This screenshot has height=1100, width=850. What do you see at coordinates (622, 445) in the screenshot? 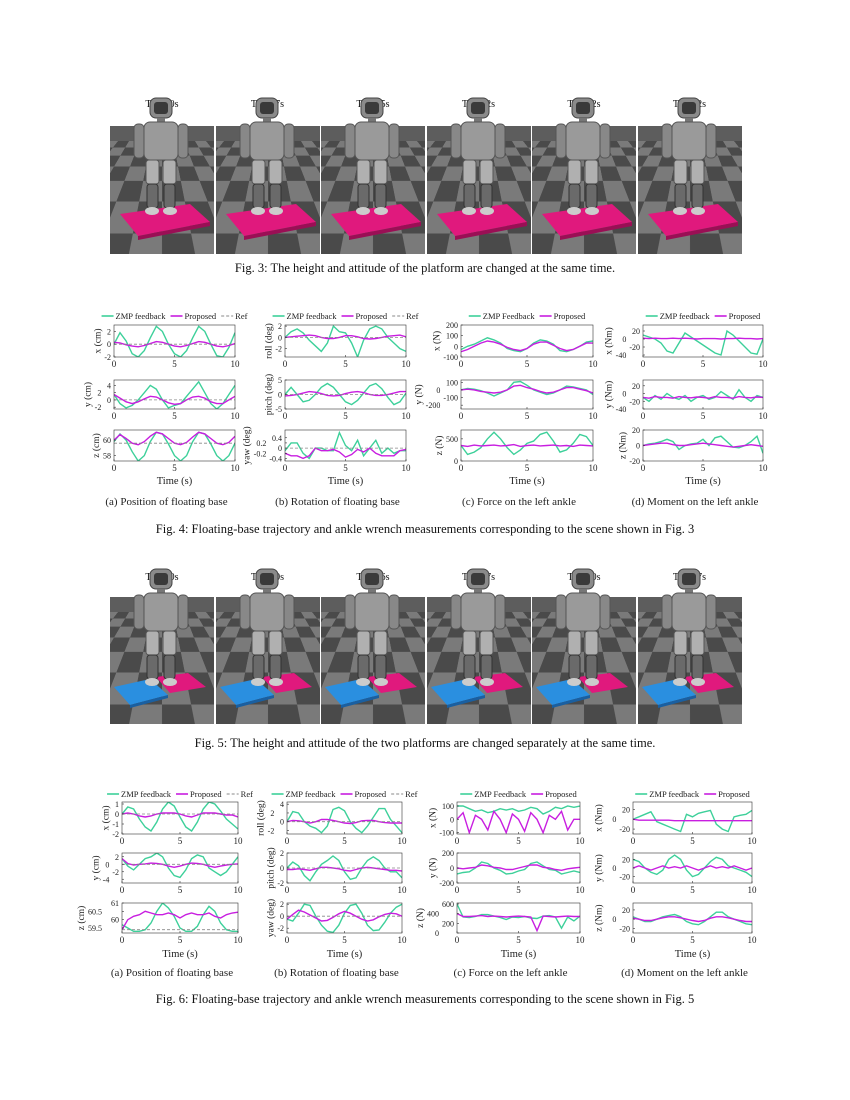
I see `y-axis-label: z (Nm)` at bounding box center [622, 445].